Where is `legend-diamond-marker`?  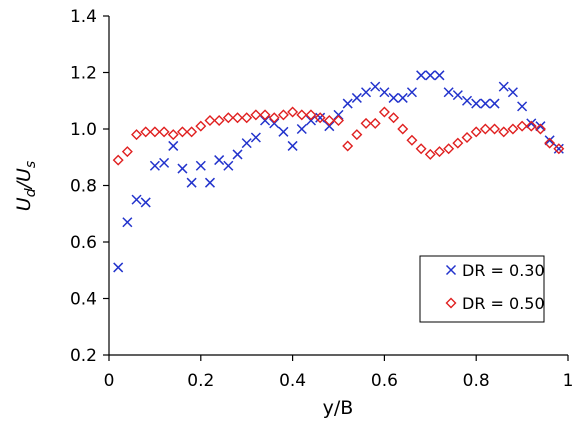 legend-diamond-marker is located at coordinates (451, 303).